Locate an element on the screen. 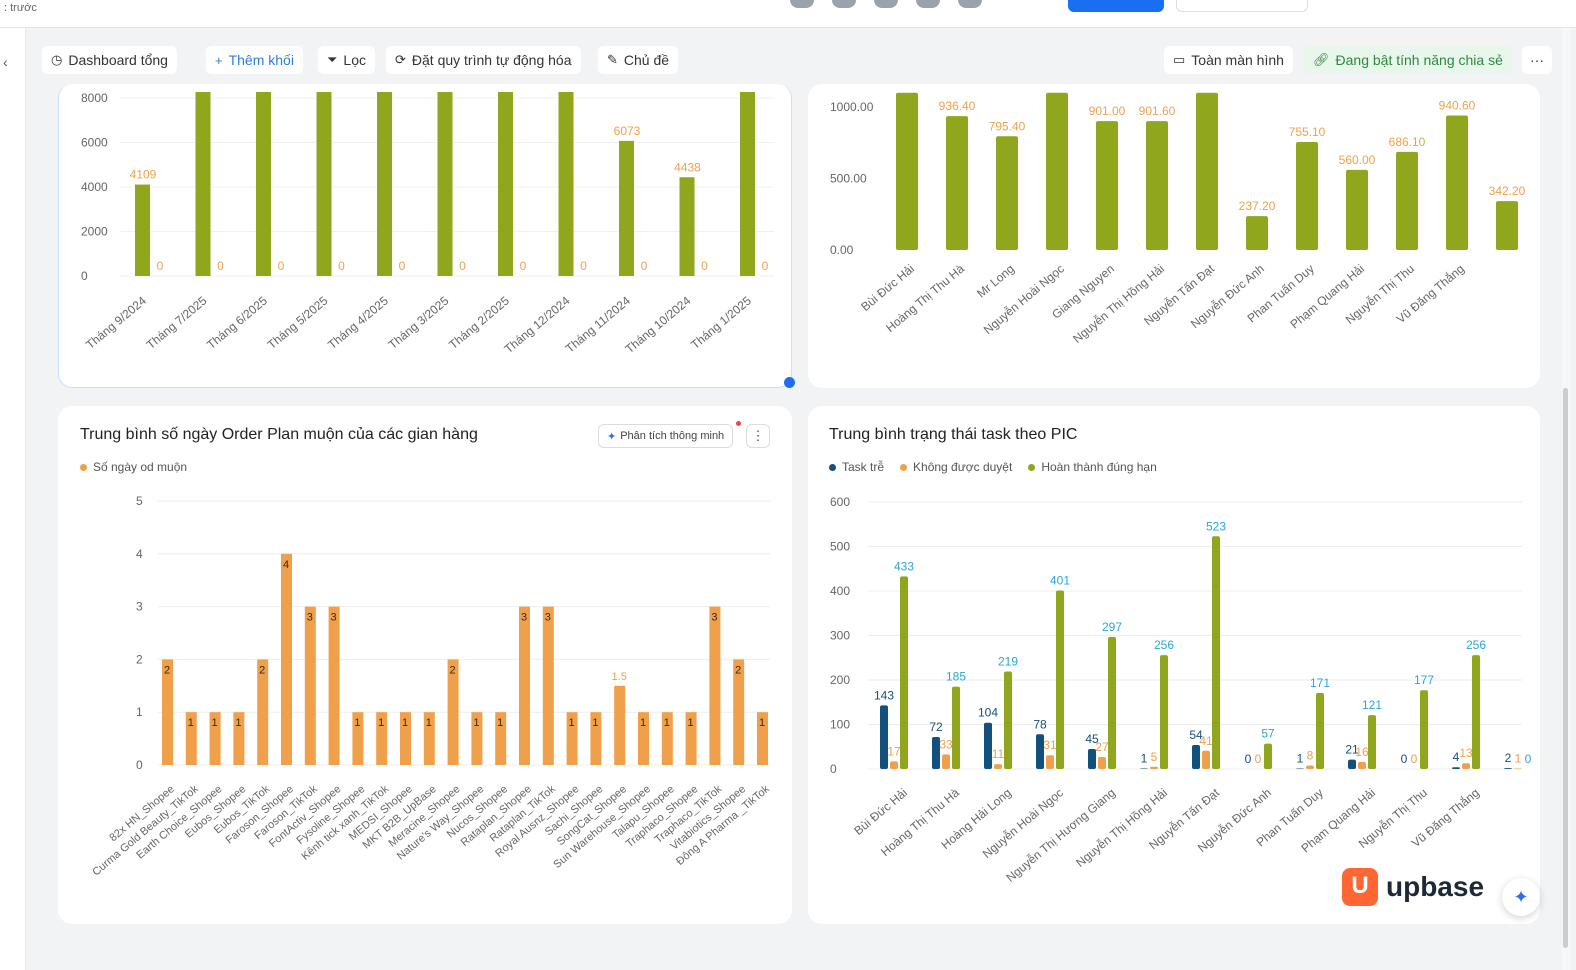 Image resolution: width=1576 pixels, height=970 pixels. y-tick-label: 200 is located at coordinates (840, 680).